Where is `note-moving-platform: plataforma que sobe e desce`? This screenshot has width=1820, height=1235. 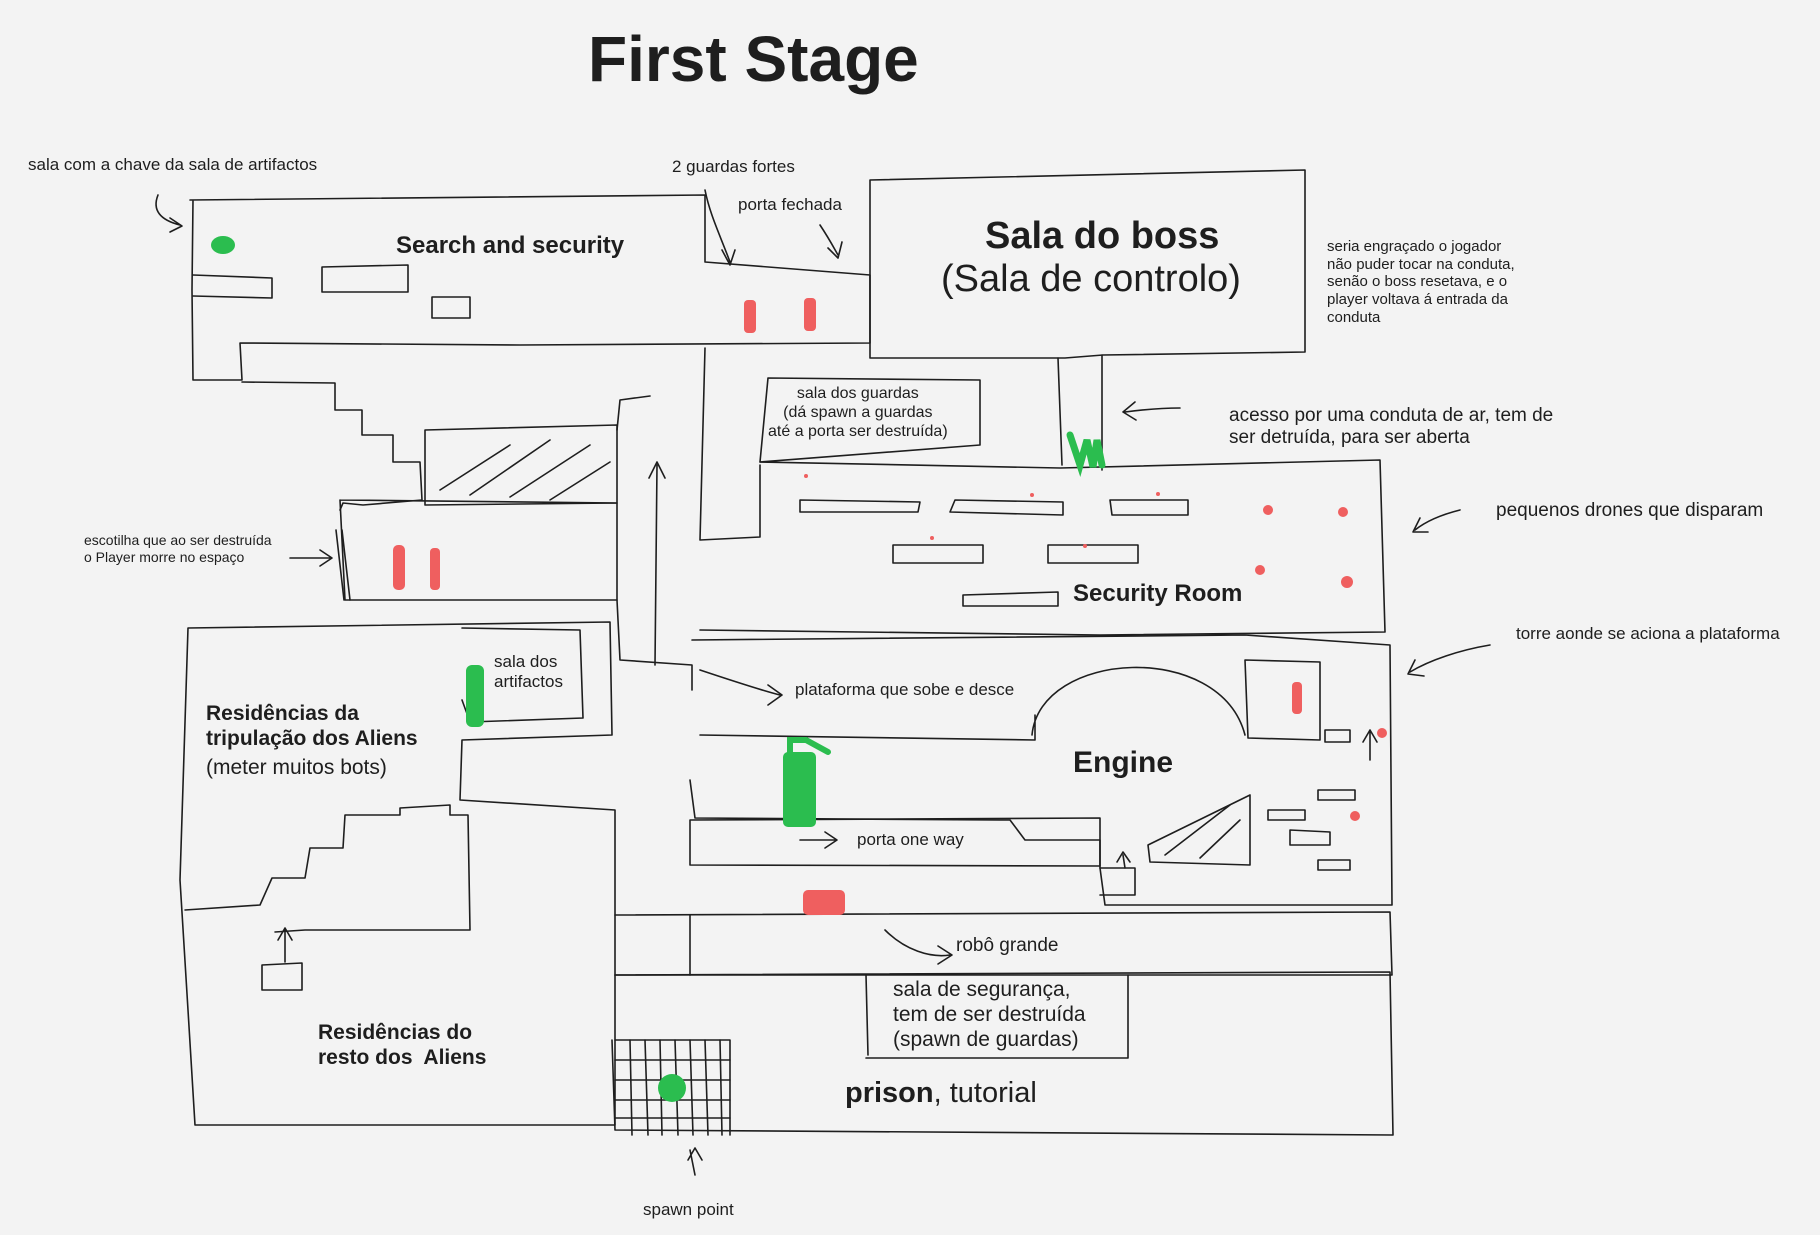 note-moving-platform: plataforma que sobe e desce is located at coordinates (905, 689).